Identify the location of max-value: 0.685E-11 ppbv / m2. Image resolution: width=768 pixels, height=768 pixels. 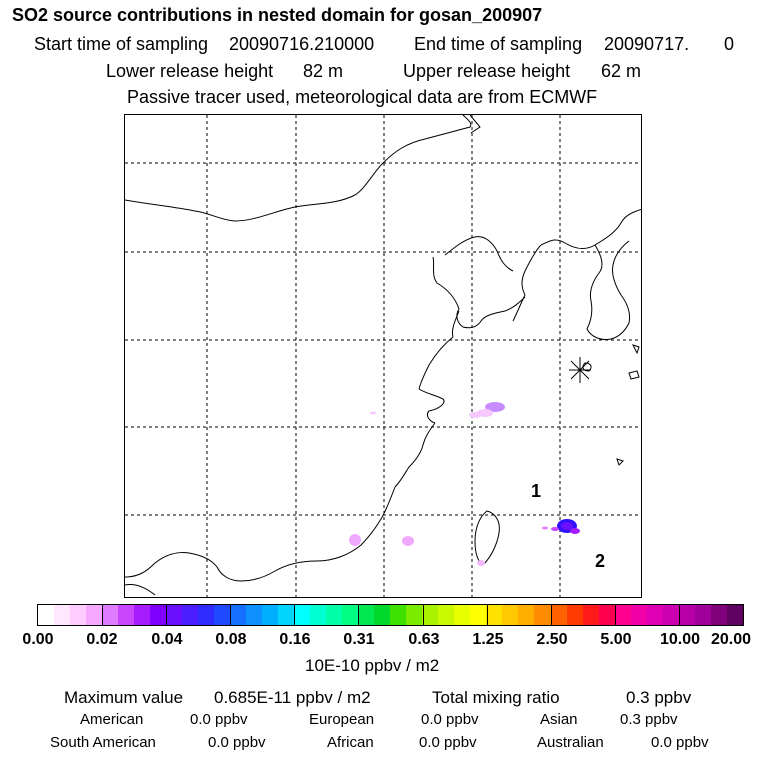
(292, 697).